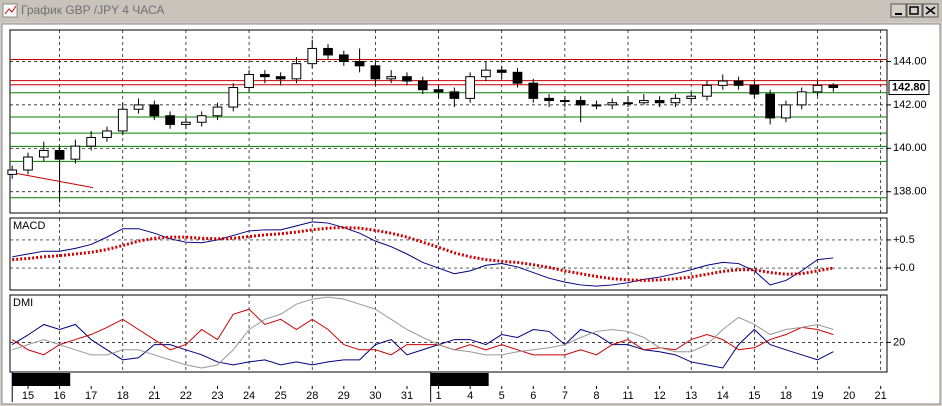 This screenshot has height=406, width=942. Describe the element at coordinates (930, 10) in the screenshot. I see `close-icon` at that location.